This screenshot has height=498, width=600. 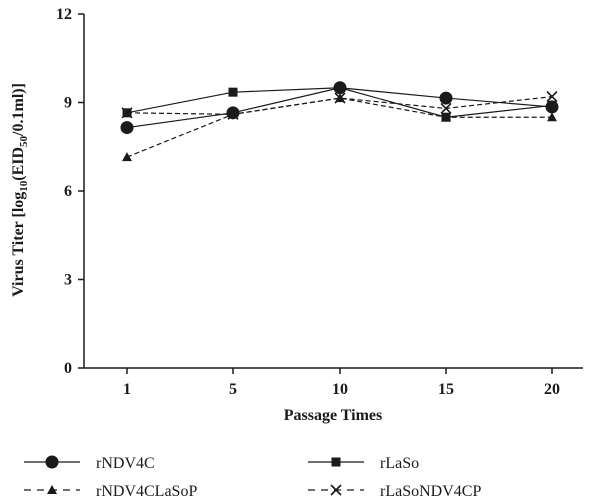 What do you see at coordinates (24, 141) in the screenshot?
I see `y-axis-title-sub2: 50` at bounding box center [24, 141].